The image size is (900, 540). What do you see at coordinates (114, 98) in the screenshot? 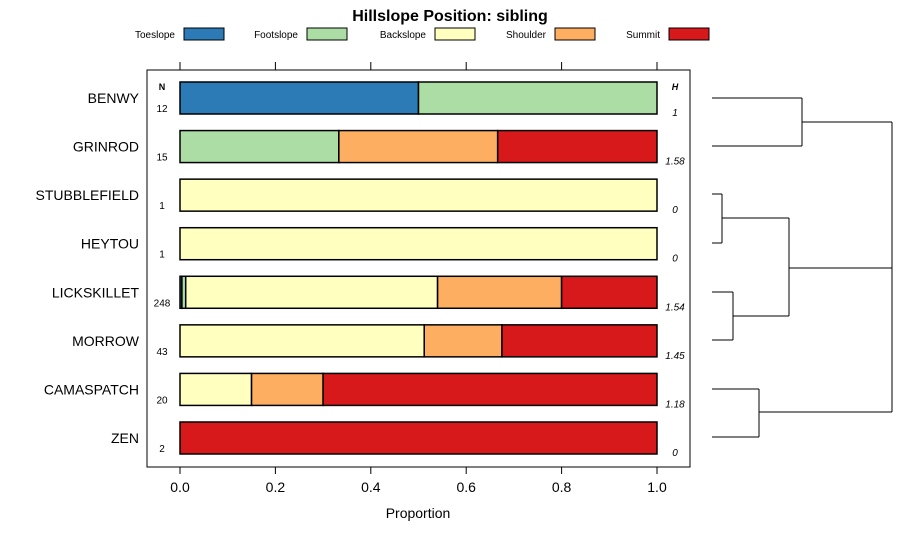
I see `category-label: BENWY` at bounding box center [114, 98].